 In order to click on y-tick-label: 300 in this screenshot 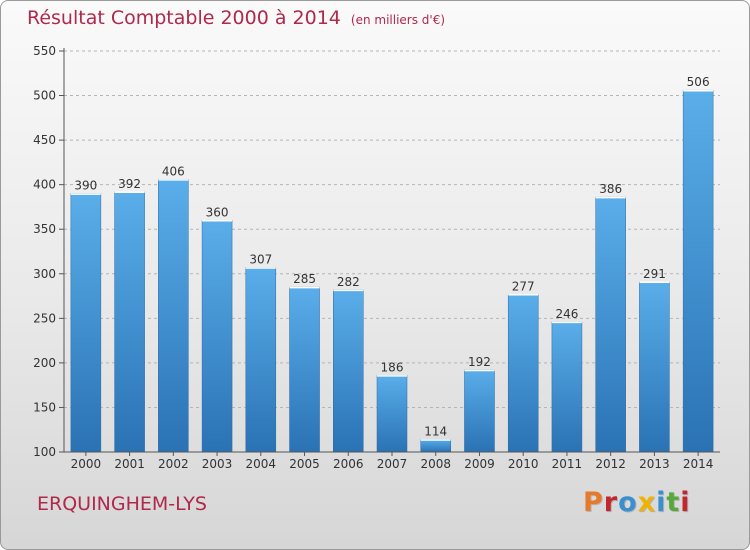, I will do `click(44, 274)`.